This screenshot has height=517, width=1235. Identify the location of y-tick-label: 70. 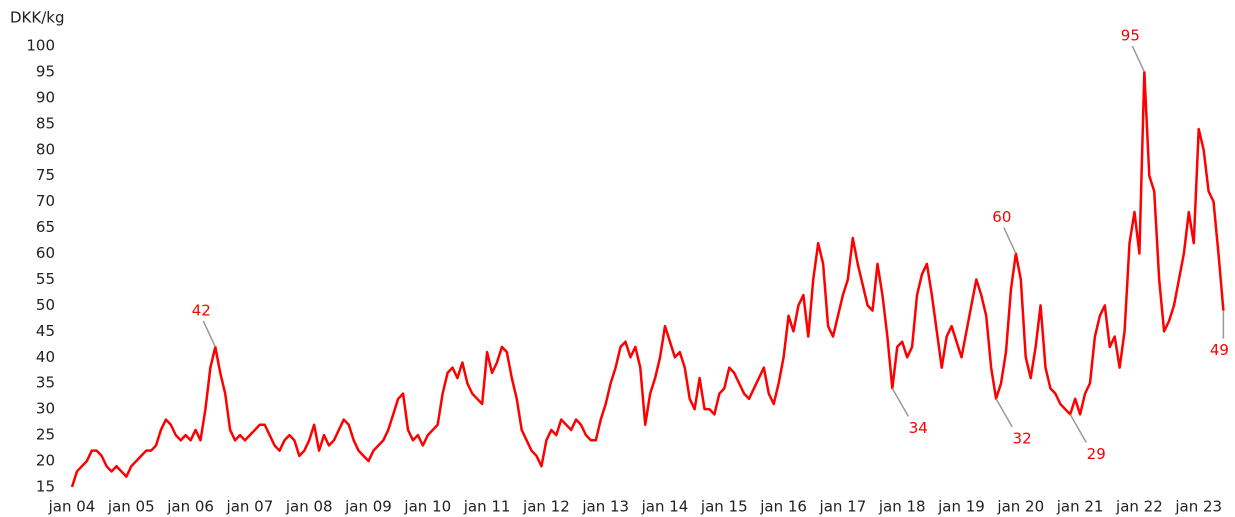
(45, 201).